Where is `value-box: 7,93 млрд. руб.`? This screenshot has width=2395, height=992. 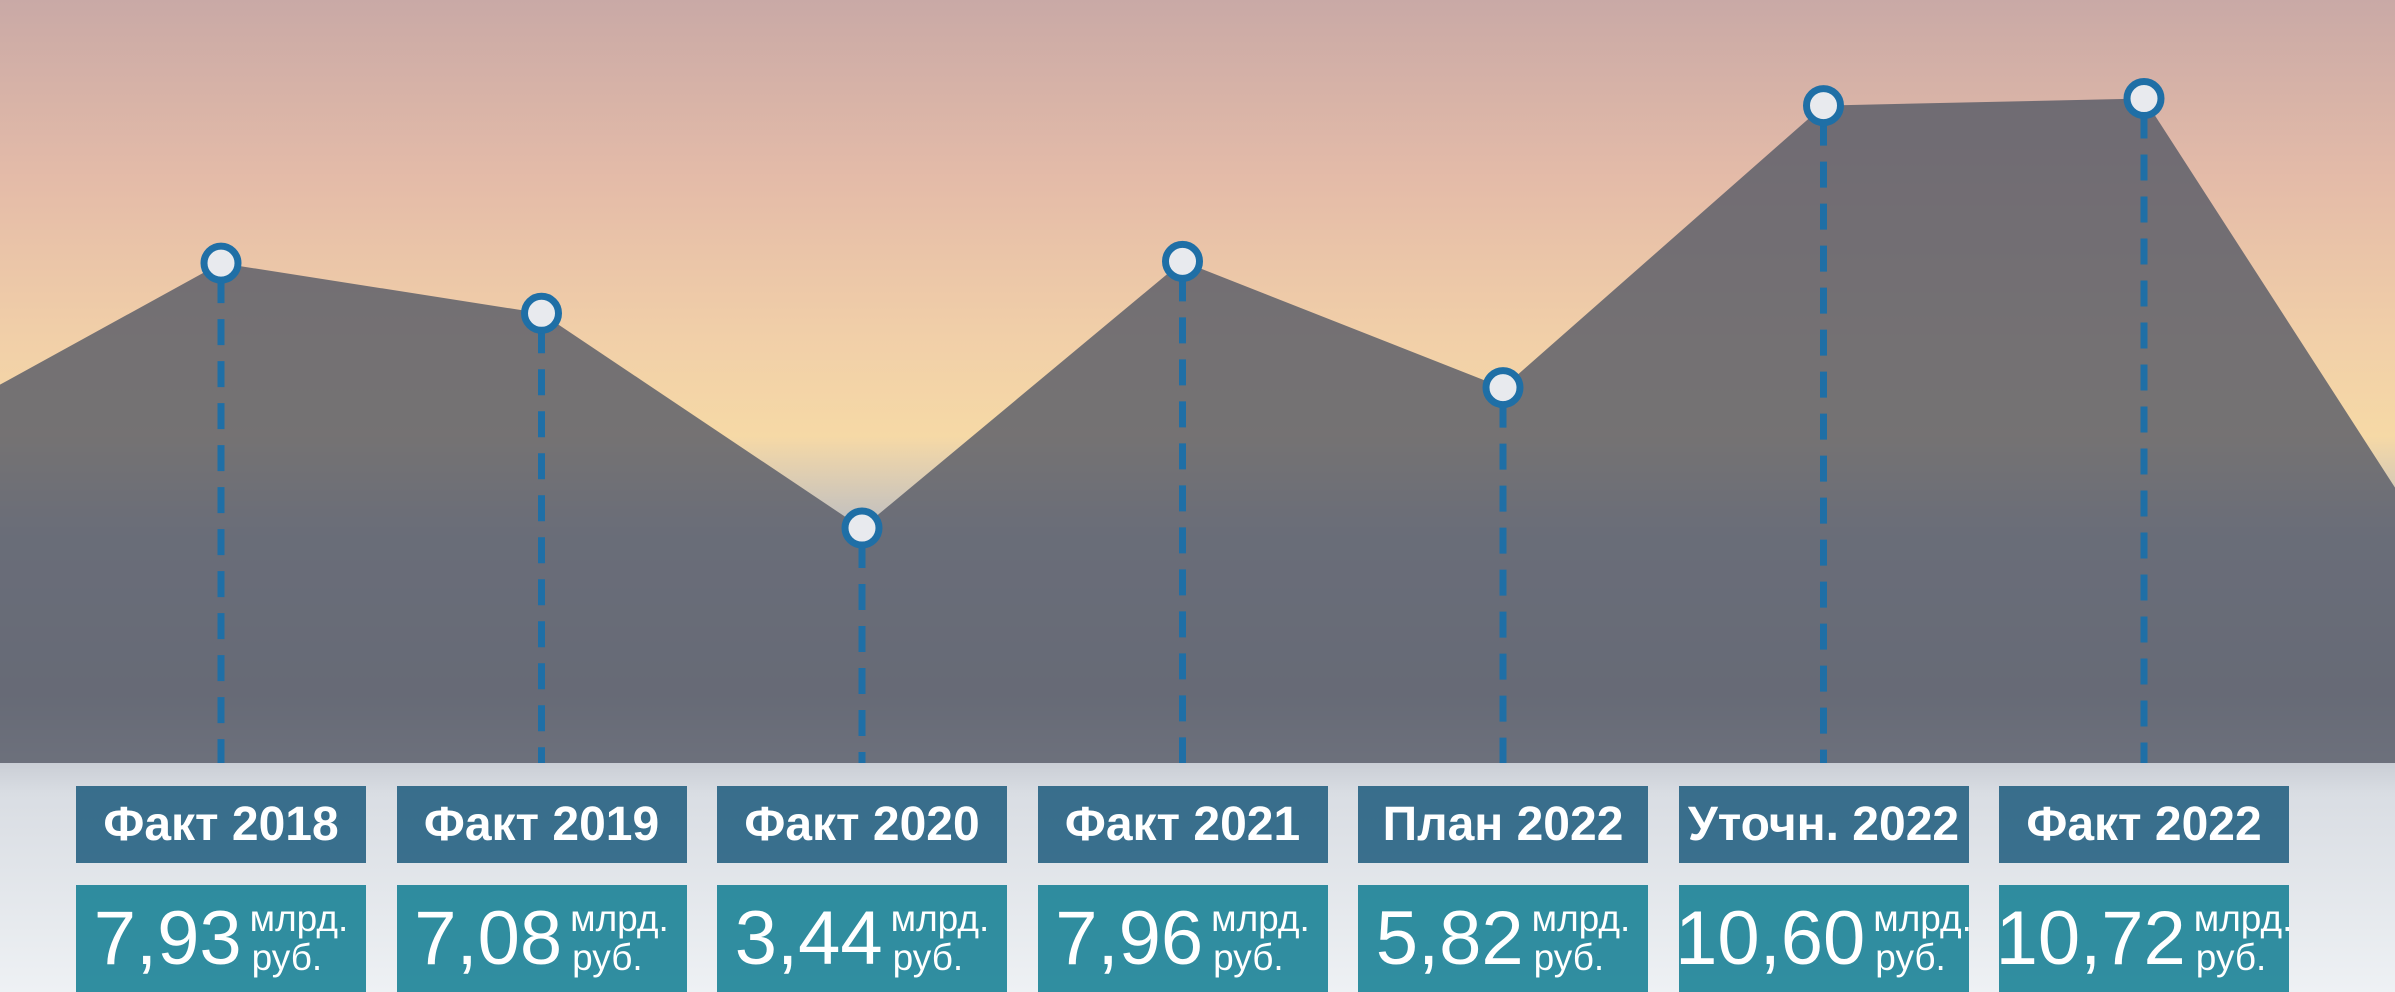
value-box: 7,93 млрд. руб. is located at coordinates (221, 938).